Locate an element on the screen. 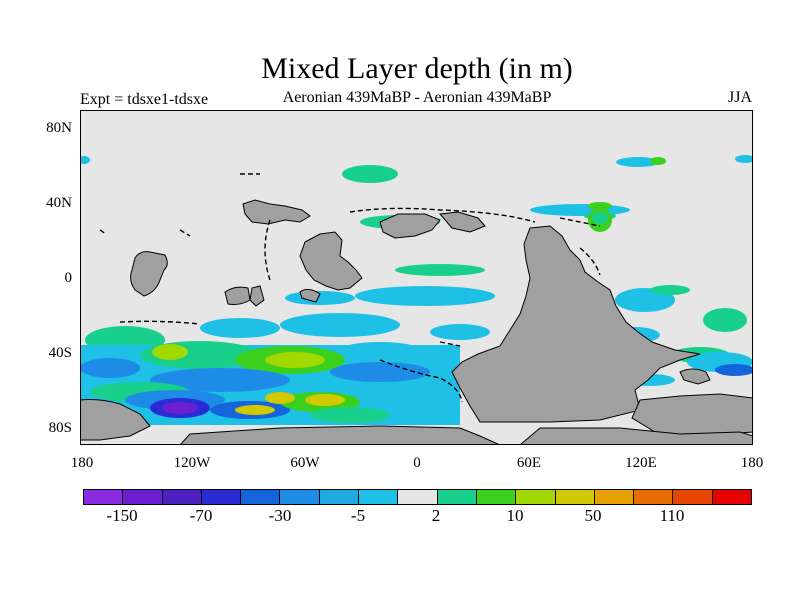 The height and width of the screenshot is (600, 800). lon-tick-60e: 60E is located at coordinates (529, 463).